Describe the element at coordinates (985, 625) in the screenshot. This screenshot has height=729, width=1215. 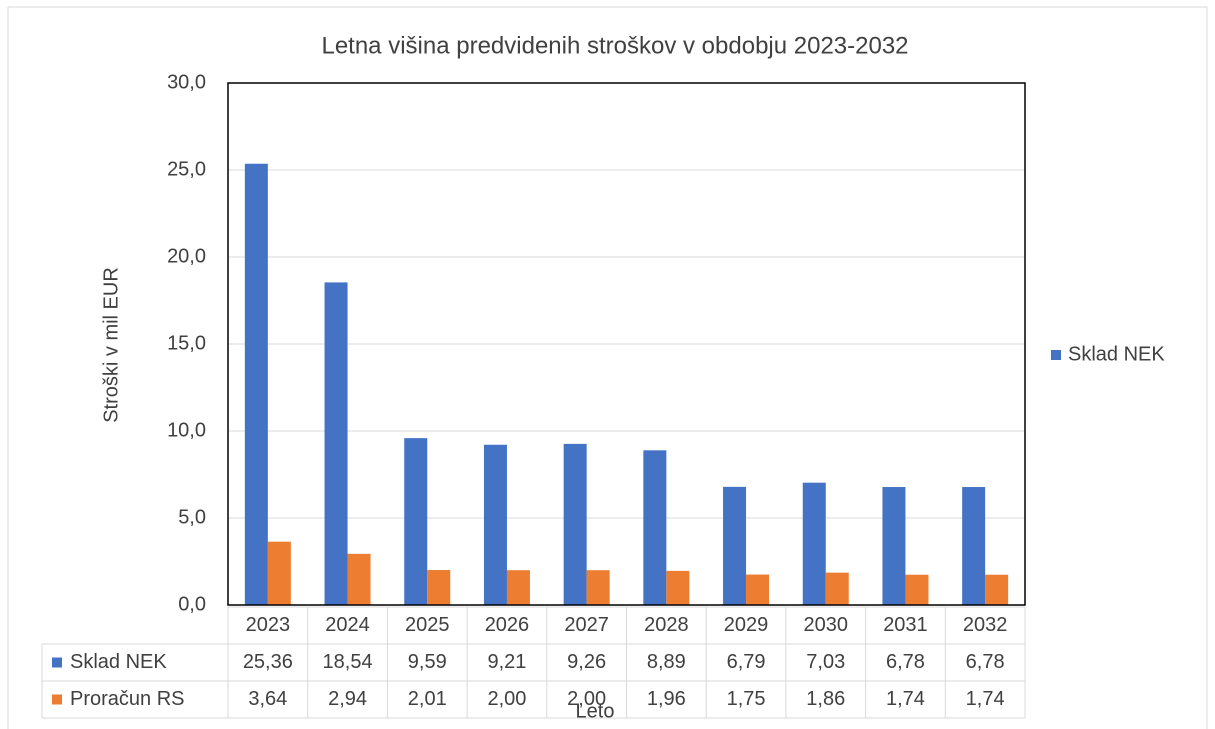
I see `x-tick-label: 2032` at that location.